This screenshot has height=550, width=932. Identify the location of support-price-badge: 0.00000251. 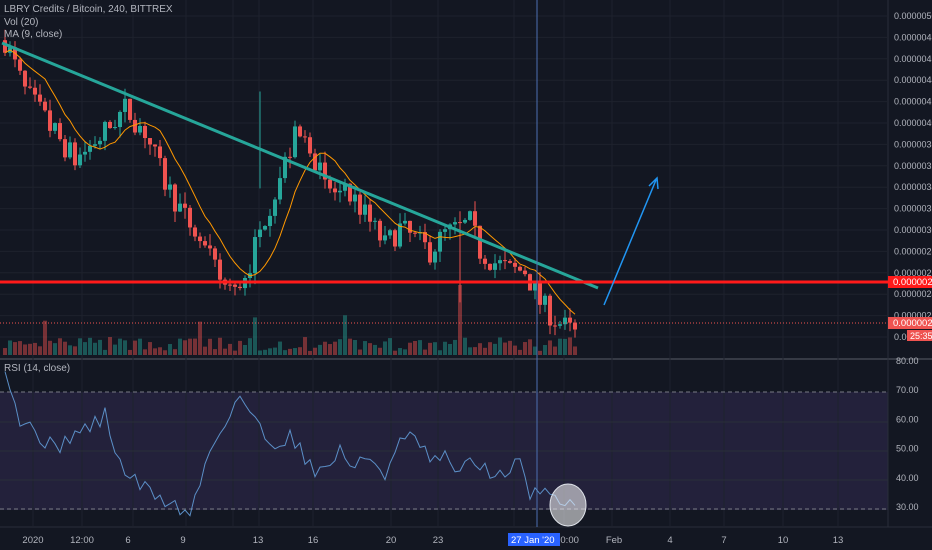
(912, 282).